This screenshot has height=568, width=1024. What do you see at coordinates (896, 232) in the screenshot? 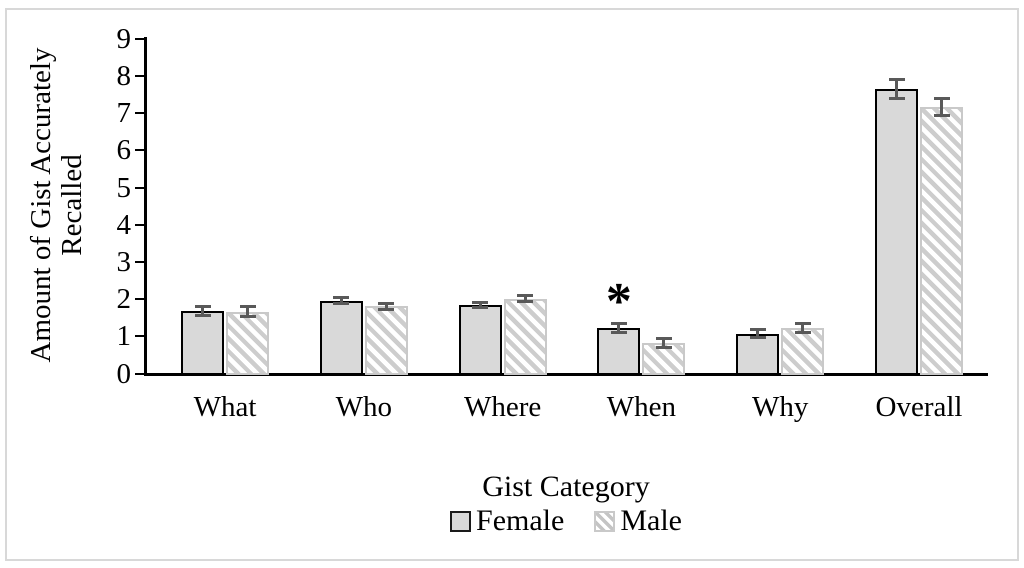
I see `bar-female-overall` at bounding box center [896, 232].